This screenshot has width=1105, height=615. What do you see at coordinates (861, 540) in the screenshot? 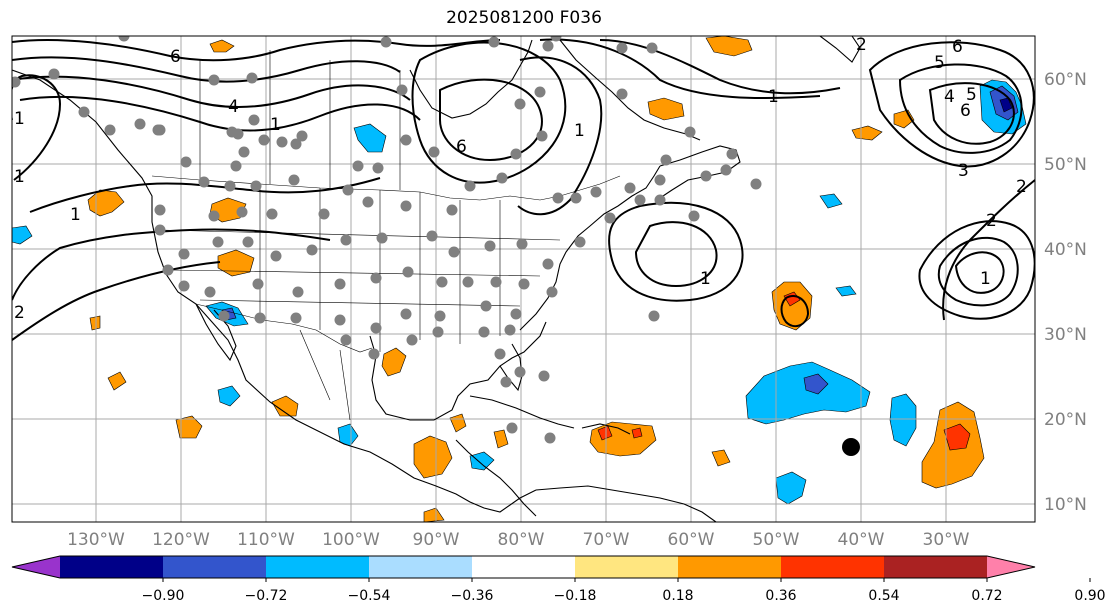
I see `longitude-label: 40°W` at bounding box center [861, 540].